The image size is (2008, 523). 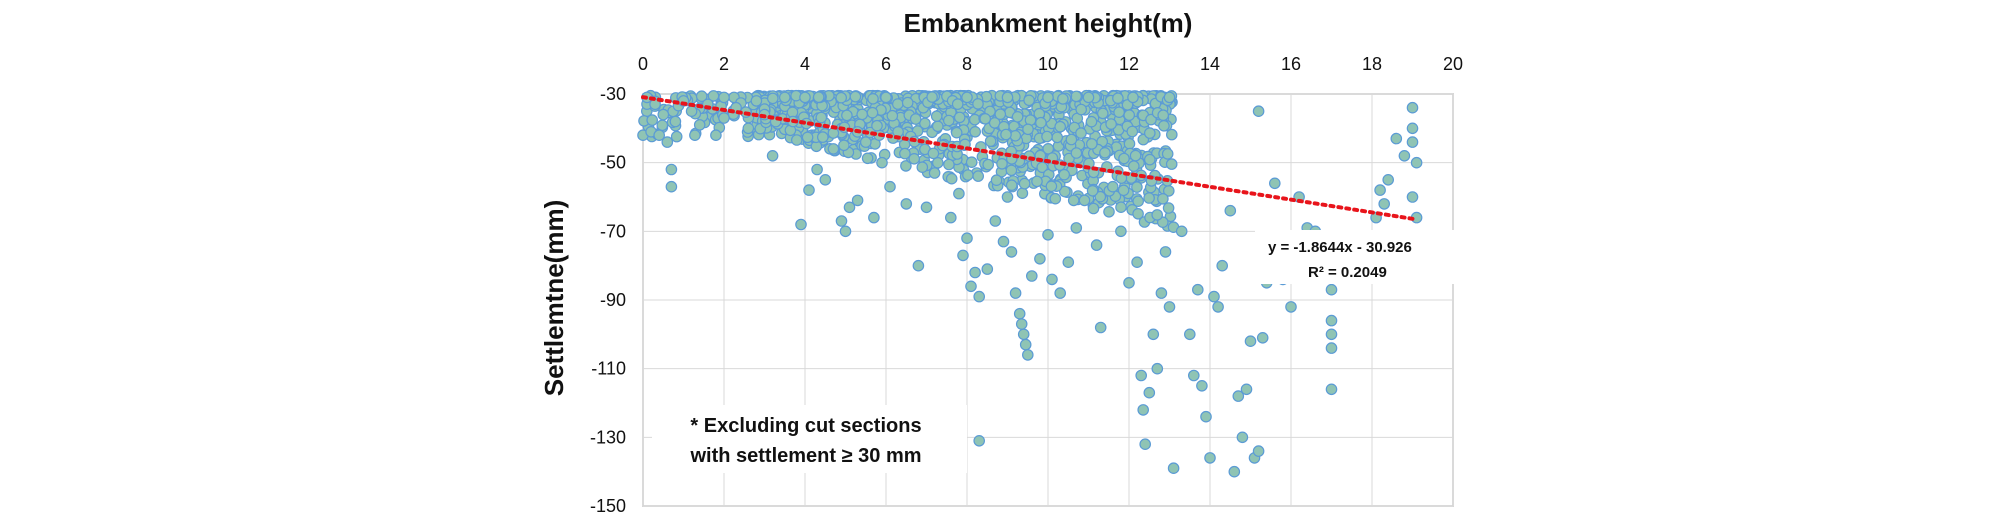 I want to click on x-tick-label: 14, so click(x=1210, y=64).